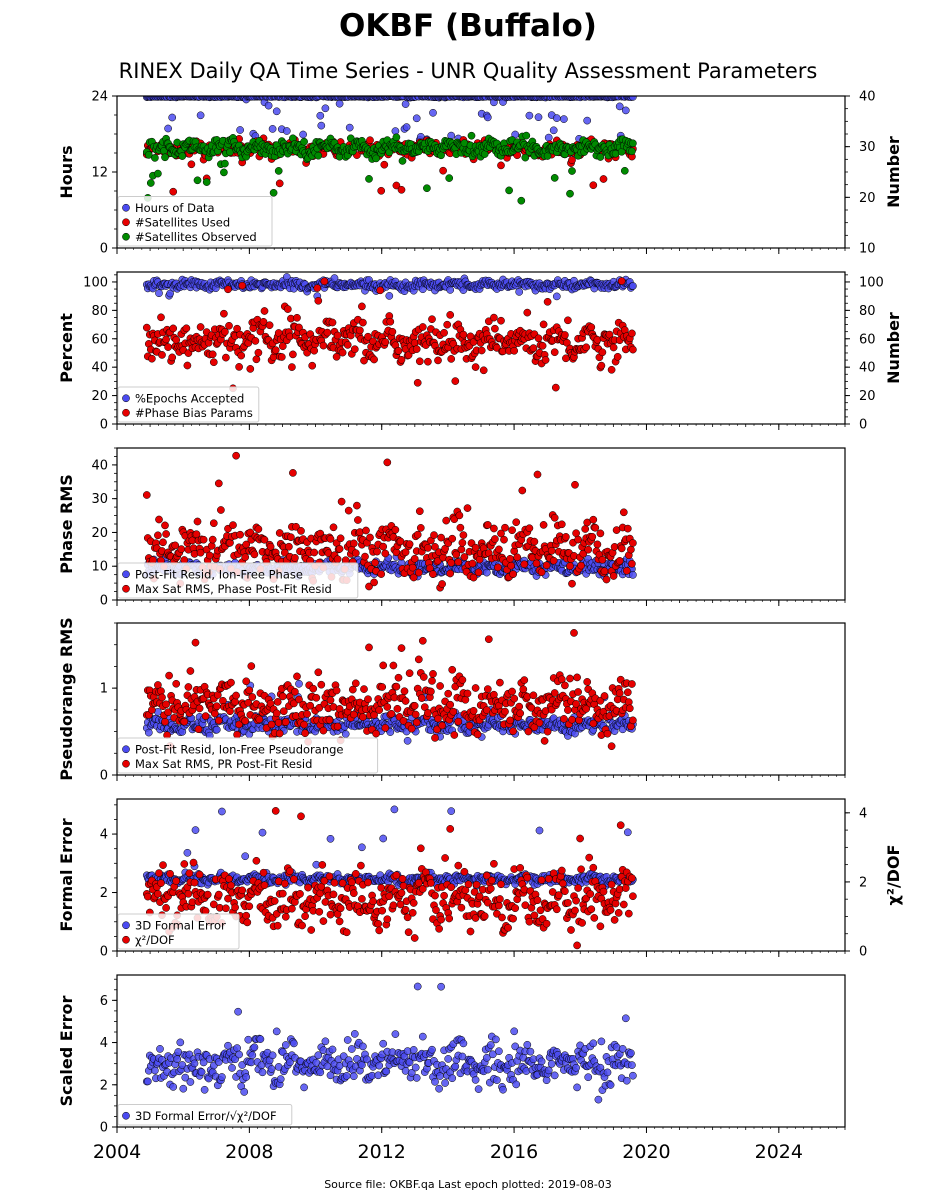 Image resolution: width=937 pixels, height=1200 pixels. I want to click on legend-marker, so click(126, 763).